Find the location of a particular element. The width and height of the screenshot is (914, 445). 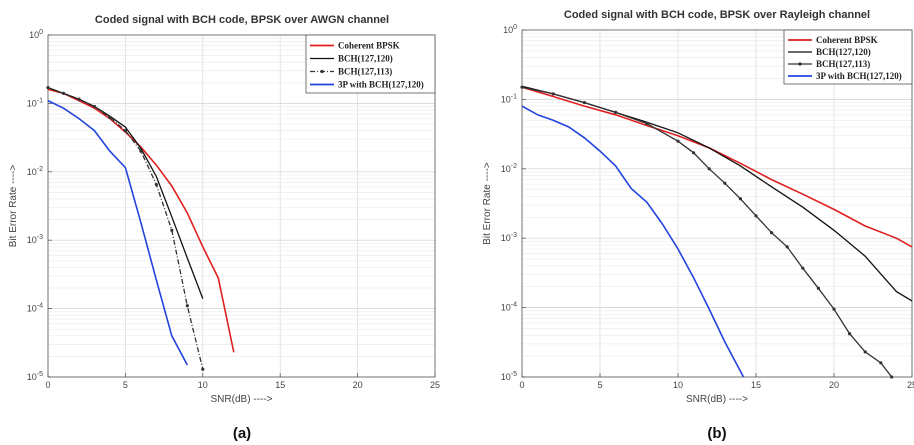

legend-box is located at coordinates (848, 57).